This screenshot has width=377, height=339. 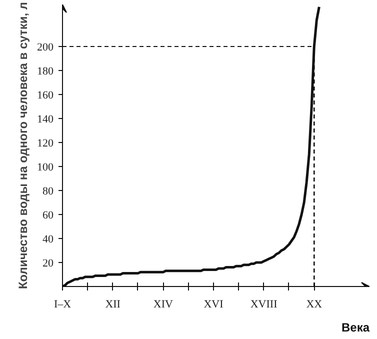 What do you see at coordinates (264, 304) in the screenshot?
I see `x-tick-label: XVIII` at bounding box center [264, 304].